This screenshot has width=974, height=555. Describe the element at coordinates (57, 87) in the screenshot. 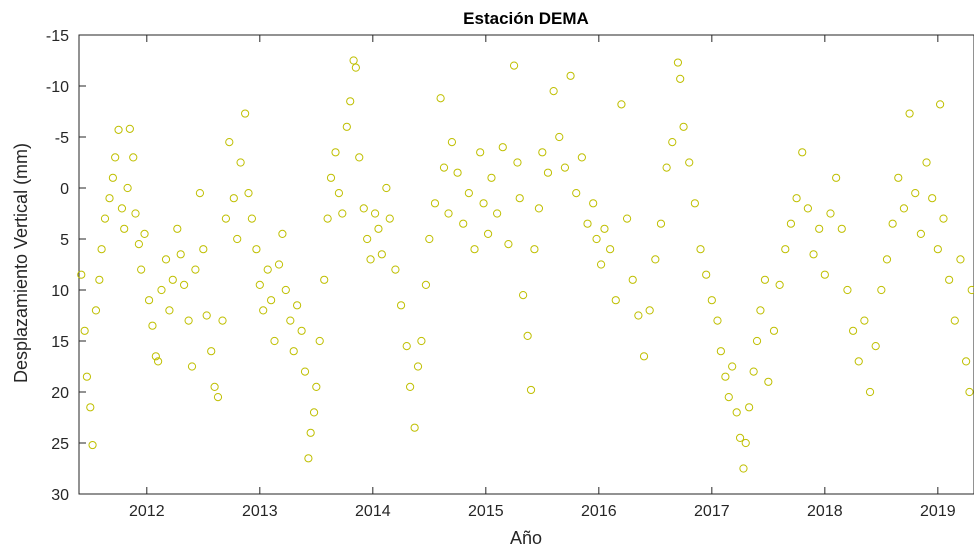

I see `y-tick-label: -10` at that location.